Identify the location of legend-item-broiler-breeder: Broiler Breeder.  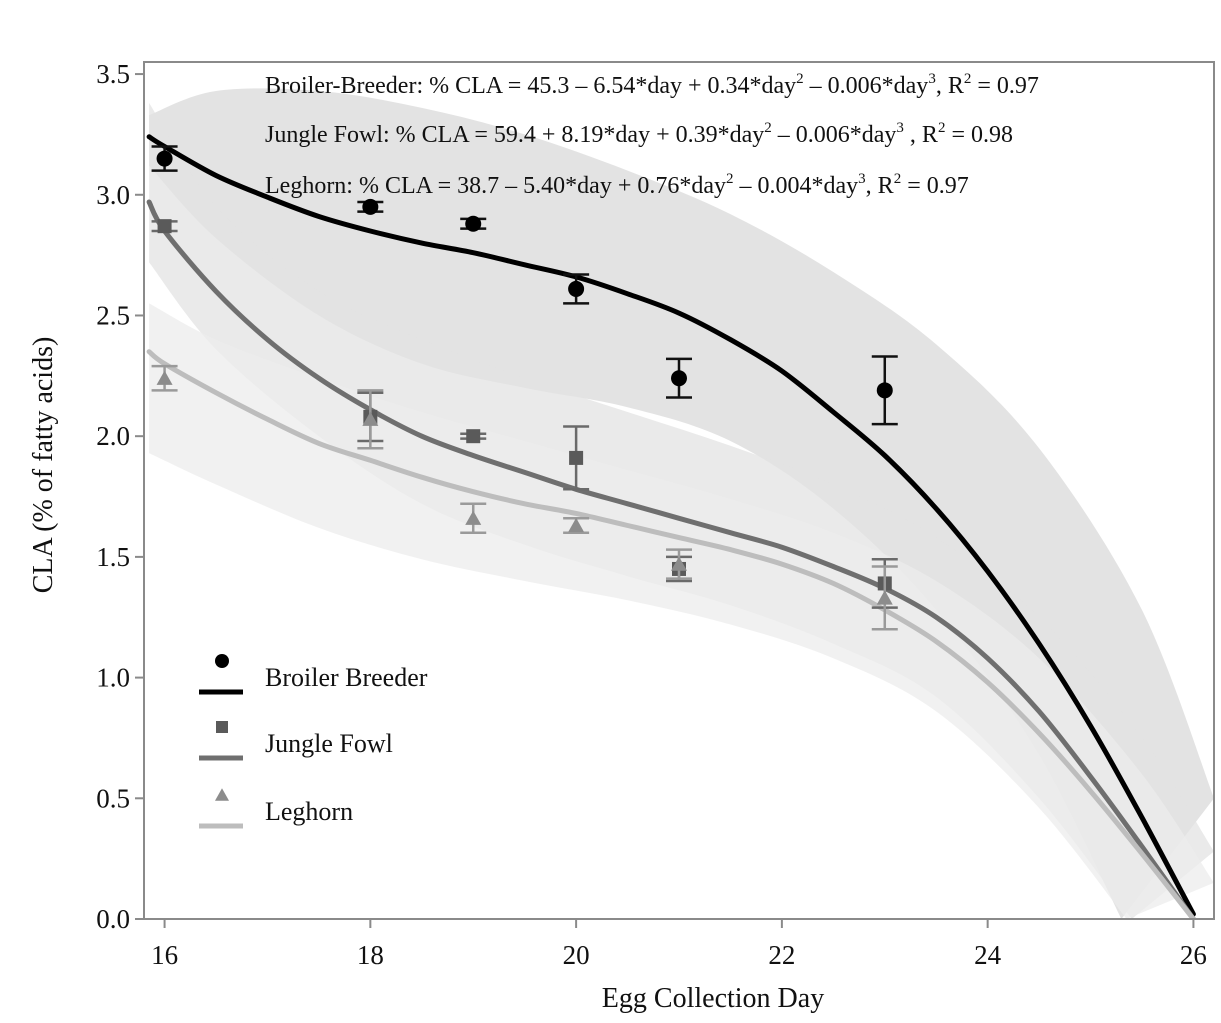
(313, 674).